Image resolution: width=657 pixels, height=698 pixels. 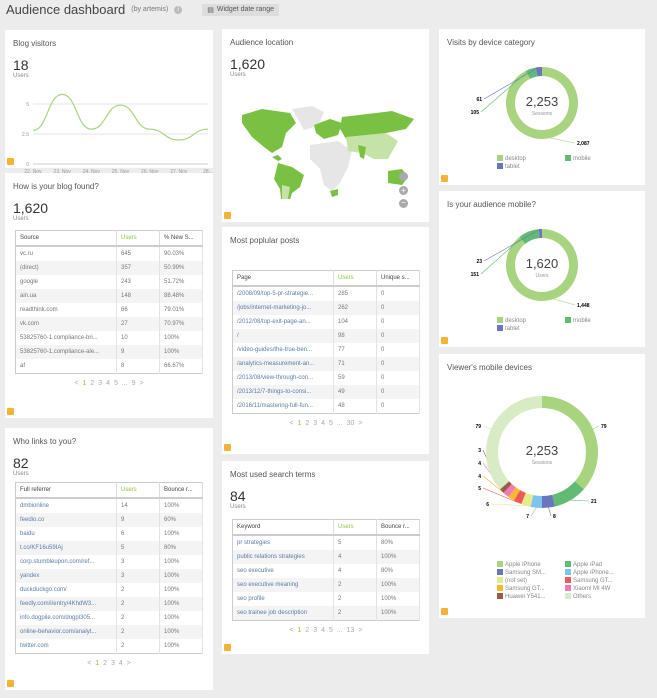 What do you see at coordinates (595, 564) in the screenshot?
I see `legend-item: Apple iPad` at bounding box center [595, 564].